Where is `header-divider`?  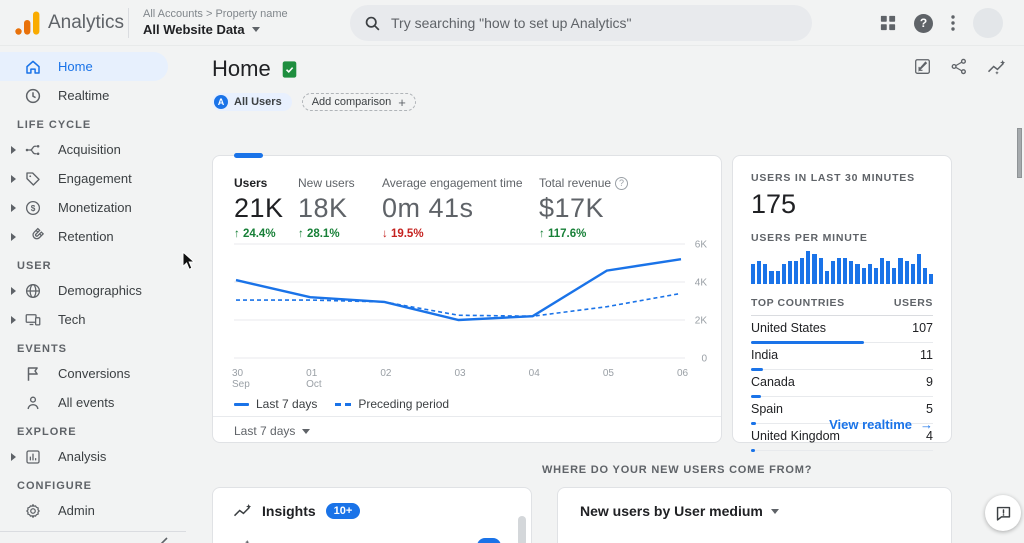 header-divider is located at coordinates (128, 22).